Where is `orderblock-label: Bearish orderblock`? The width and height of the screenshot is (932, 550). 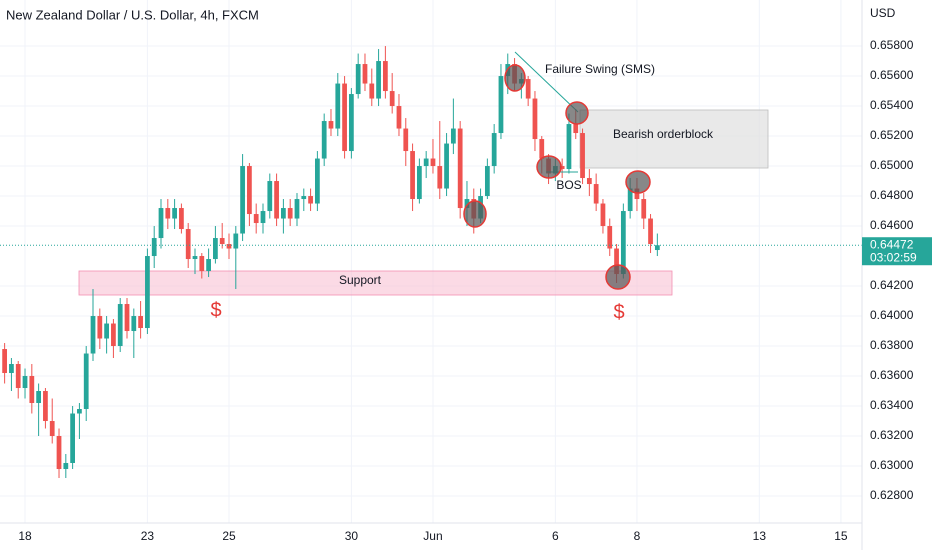
orderblock-label: Bearish orderblock is located at coordinates (663, 134).